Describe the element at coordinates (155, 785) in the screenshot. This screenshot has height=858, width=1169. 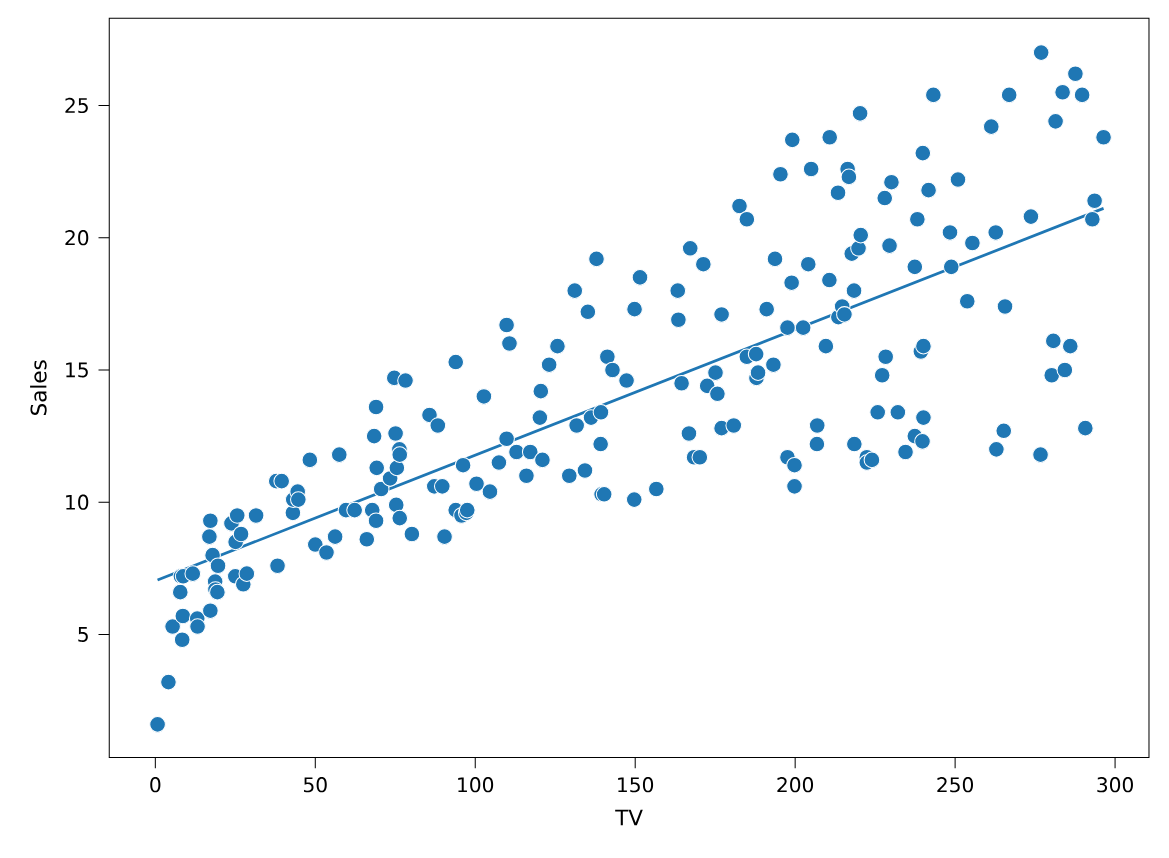
I see `x-tick-label: 0` at that location.